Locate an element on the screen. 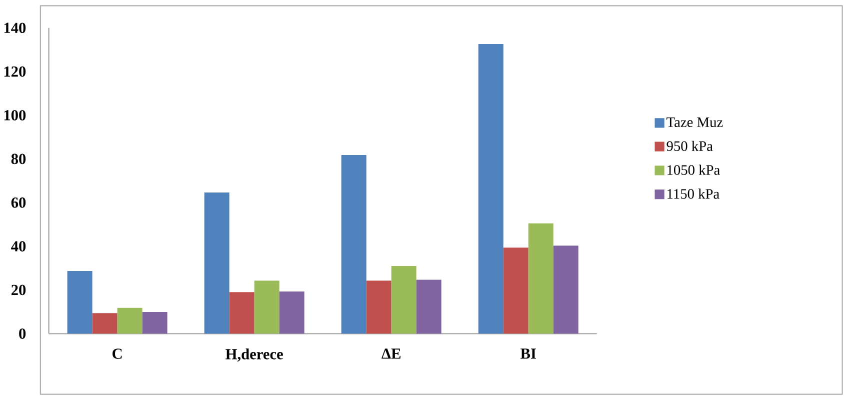 The width and height of the screenshot is (849, 400). y-tick-label: 140 is located at coordinates (15, 28).